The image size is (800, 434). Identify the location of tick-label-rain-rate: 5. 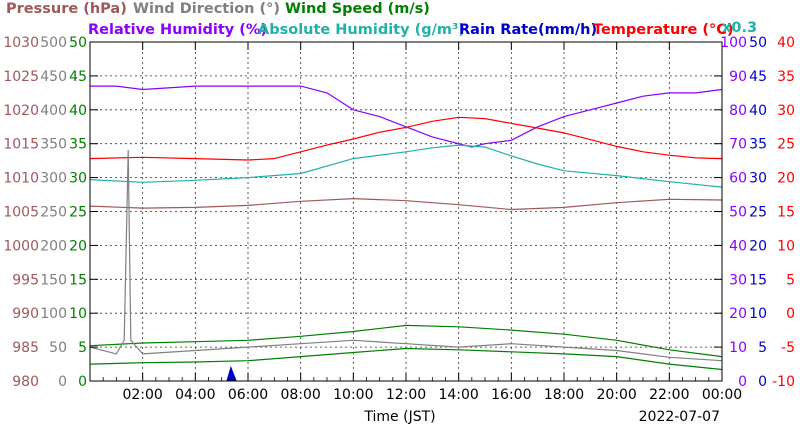
(762, 348).